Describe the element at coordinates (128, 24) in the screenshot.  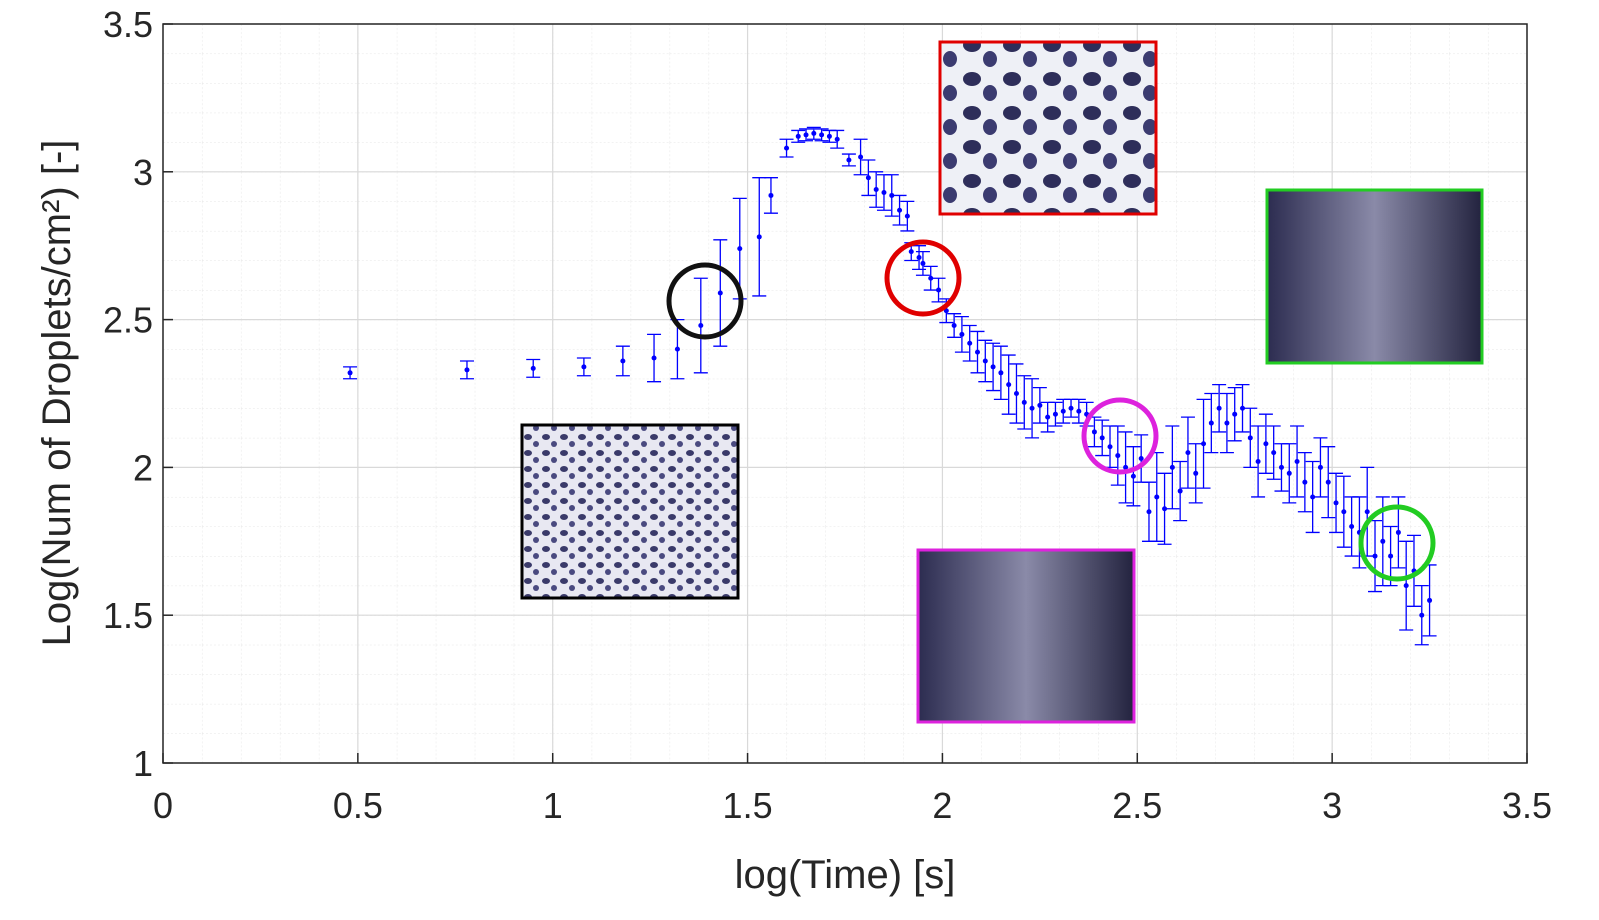
I see `y-tick-label: 3.5` at that location.